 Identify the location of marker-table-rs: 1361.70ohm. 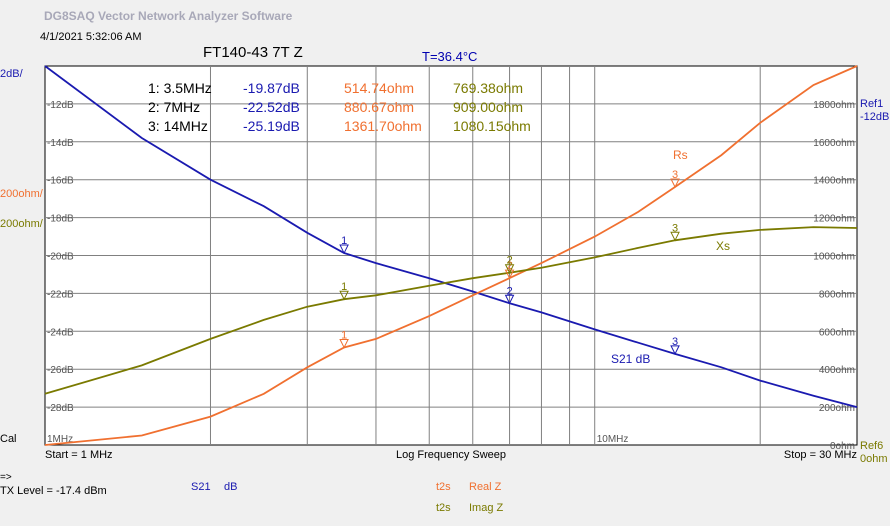
(383, 126).